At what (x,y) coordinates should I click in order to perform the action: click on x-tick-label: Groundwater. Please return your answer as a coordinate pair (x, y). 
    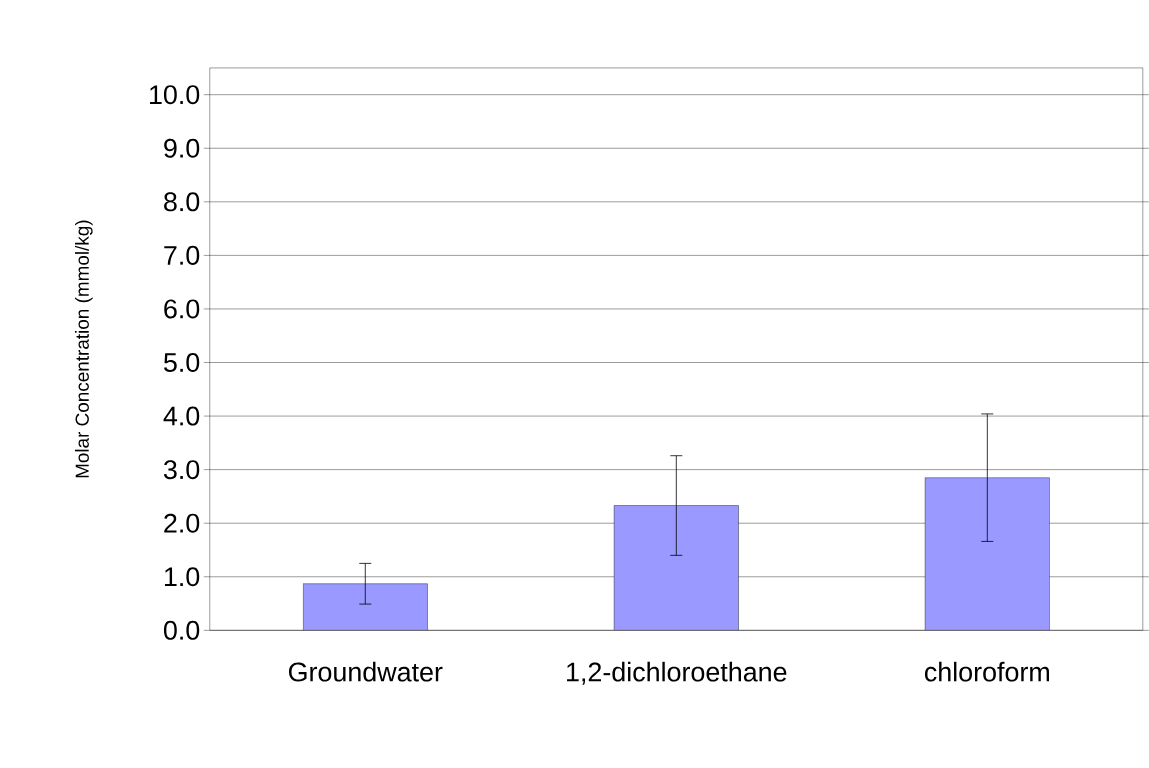
    Looking at the image, I should click on (365, 671).